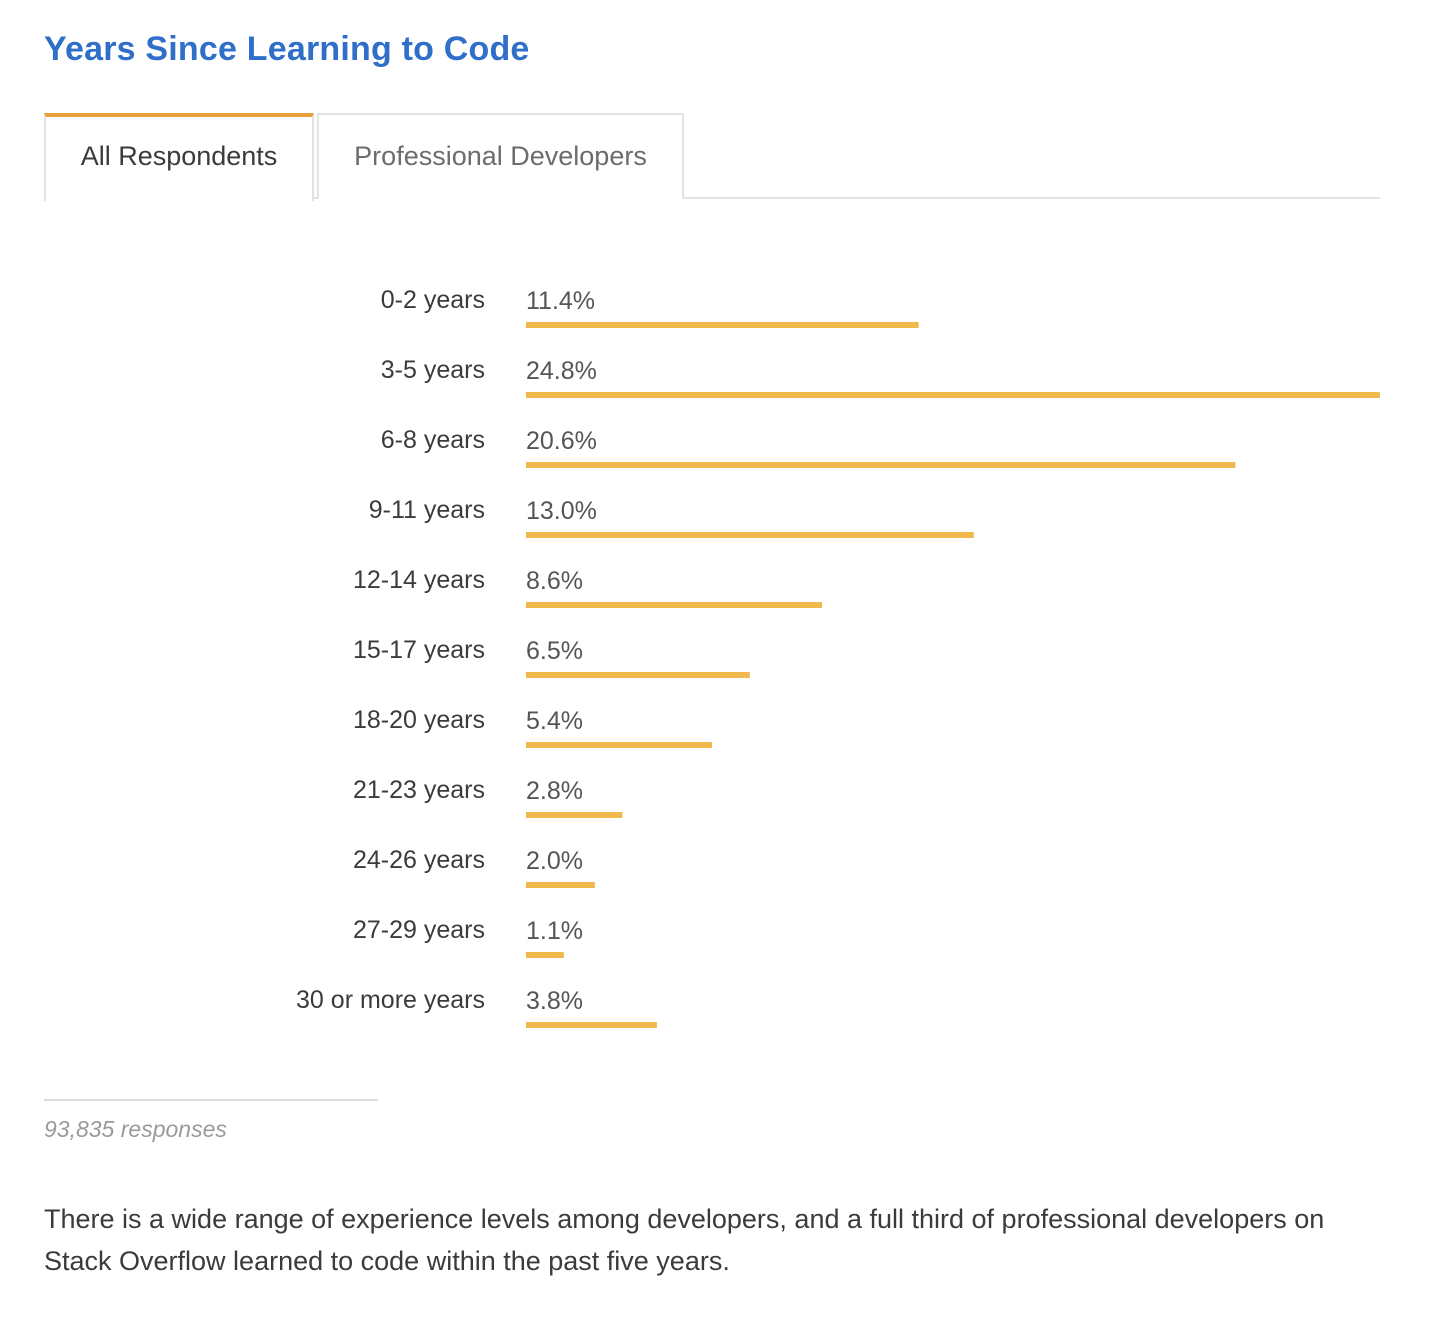  Describe the element at coordinates (561, 511) in the screenshot. I see `value-label: 13.0%` at that location.